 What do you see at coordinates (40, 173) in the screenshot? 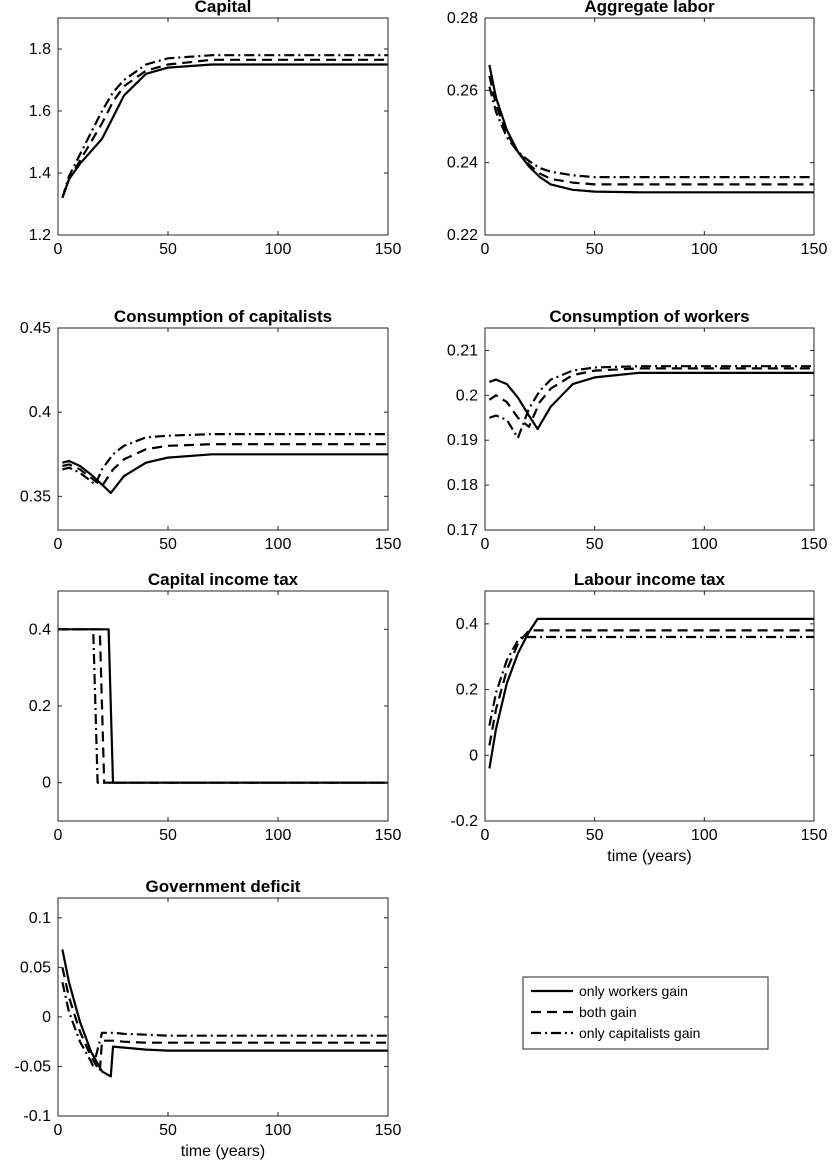
I see `y-tick-label: 1.4` at bounding box center [40, 173].